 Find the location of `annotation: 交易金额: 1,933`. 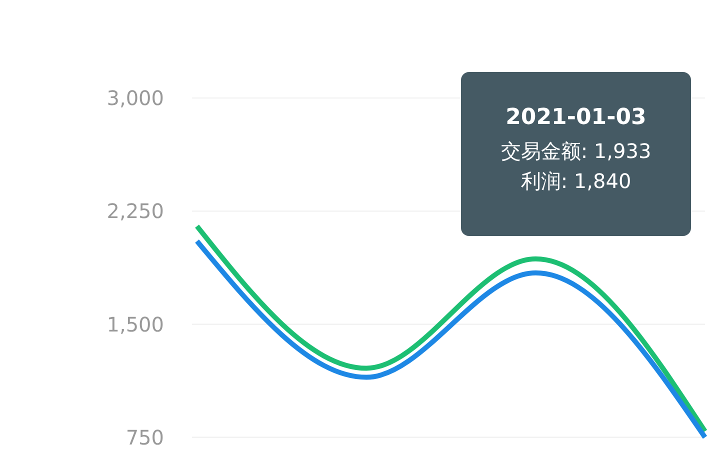

annotation: 交易金额: 1,933 is located at coordinates (576, 151).